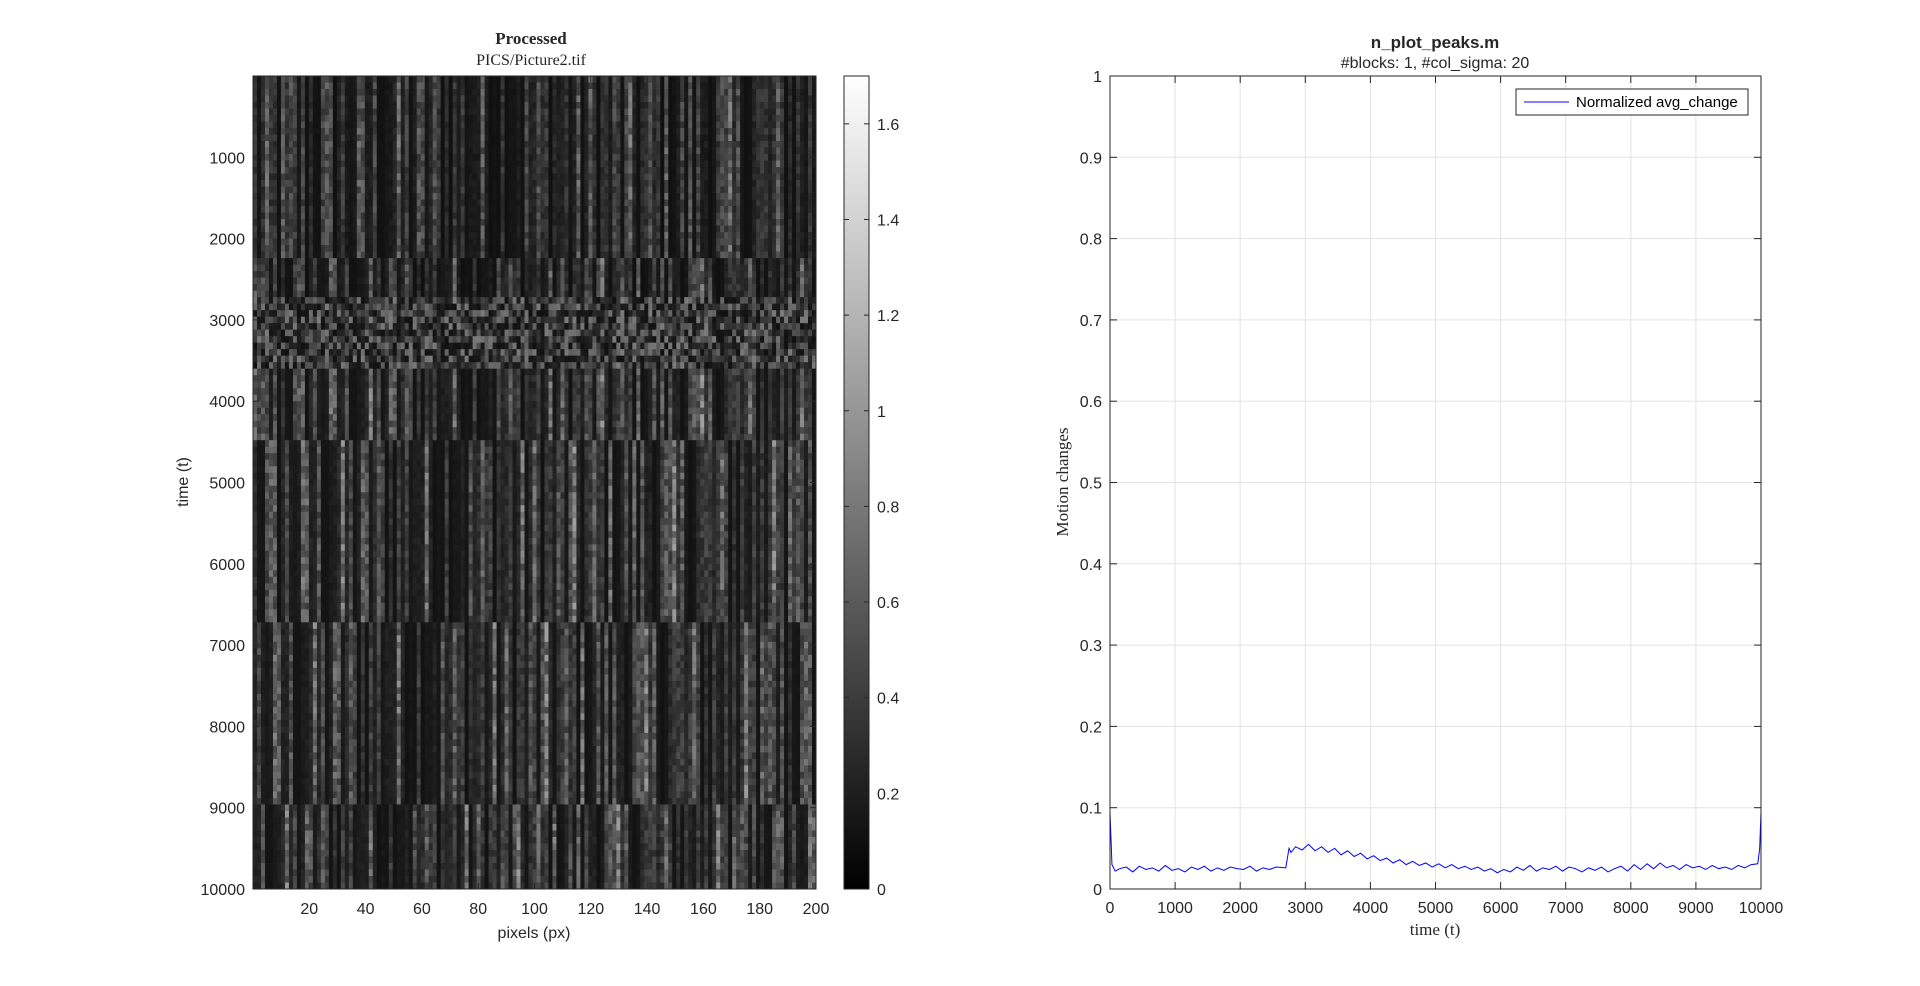  What do you see at coordinates (1566, 908) in the screenshot?
I see `x-tick-label: 7000` at bounding box center [1566, 908].